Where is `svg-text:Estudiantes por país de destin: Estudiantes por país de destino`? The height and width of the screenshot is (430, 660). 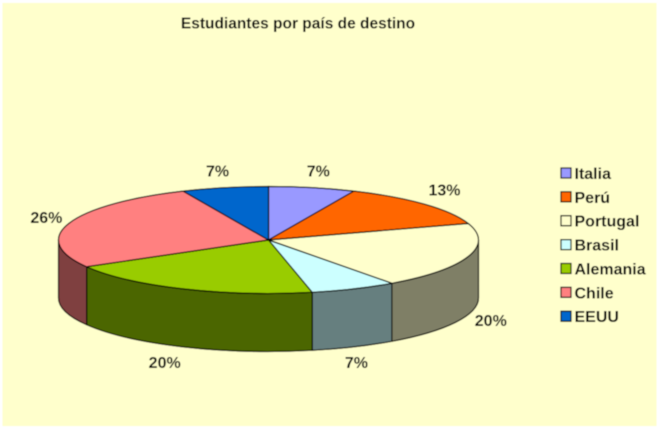
svg-text:Estudiantes por país de destin: Estudiantes por país de destino is located at coordinates (298, 24).